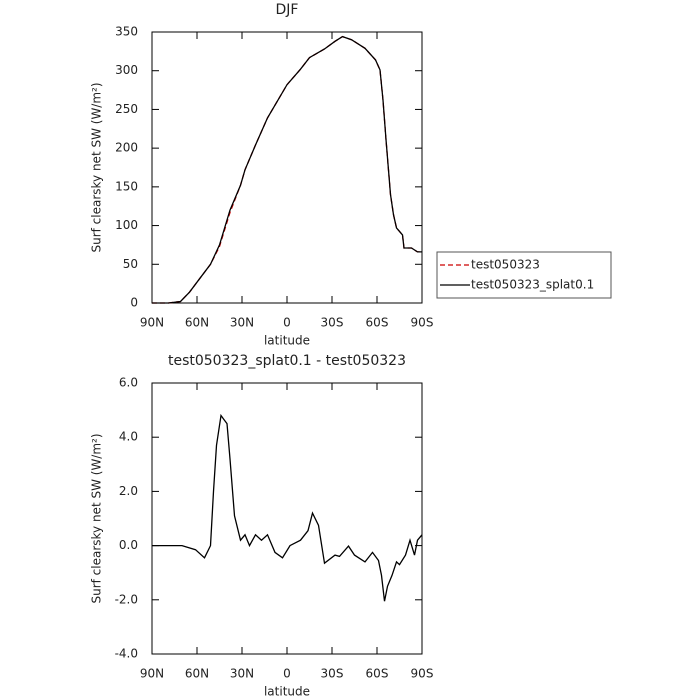 The image size is (700, 700). I want to click on y-tick-label: 6.0, so click(128, 383).